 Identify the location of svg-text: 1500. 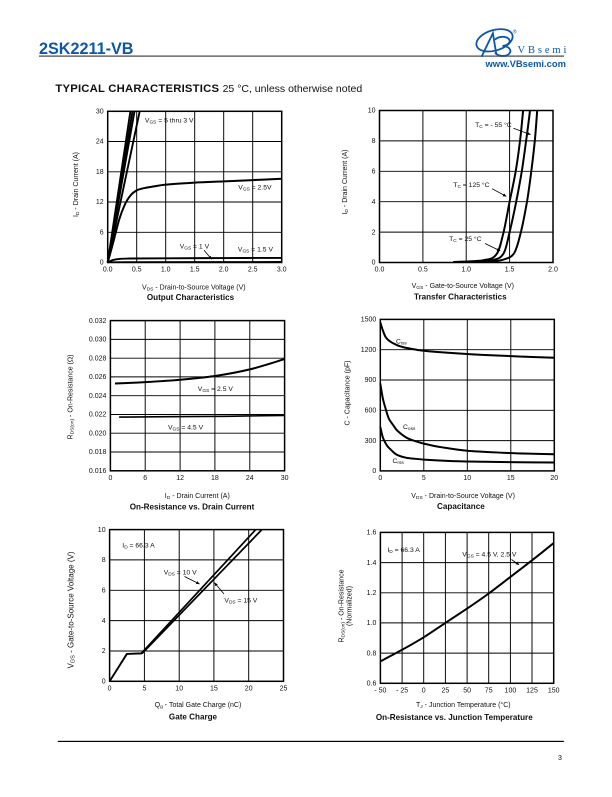
(369, 320).